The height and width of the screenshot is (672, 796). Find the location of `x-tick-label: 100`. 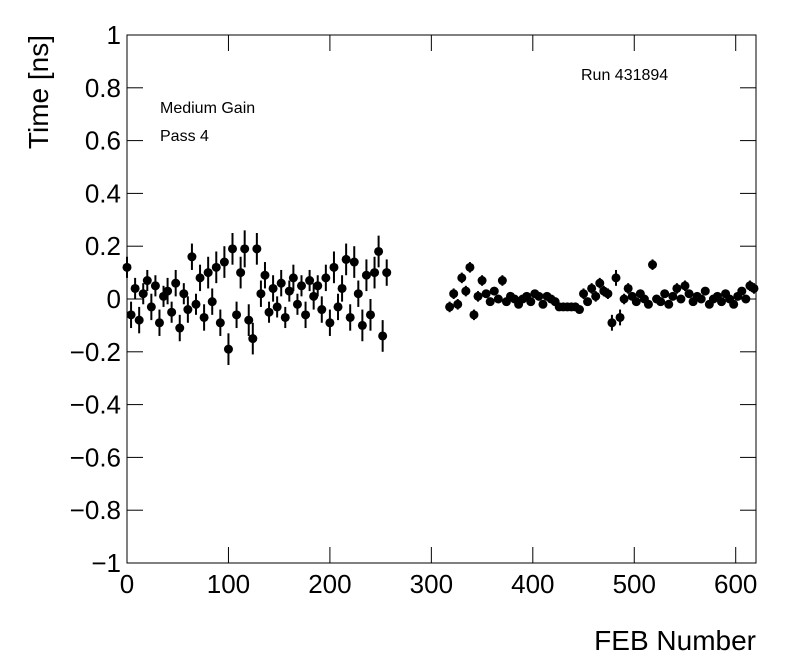

x-tick-label: 100 is located at coordinates (228, 584).